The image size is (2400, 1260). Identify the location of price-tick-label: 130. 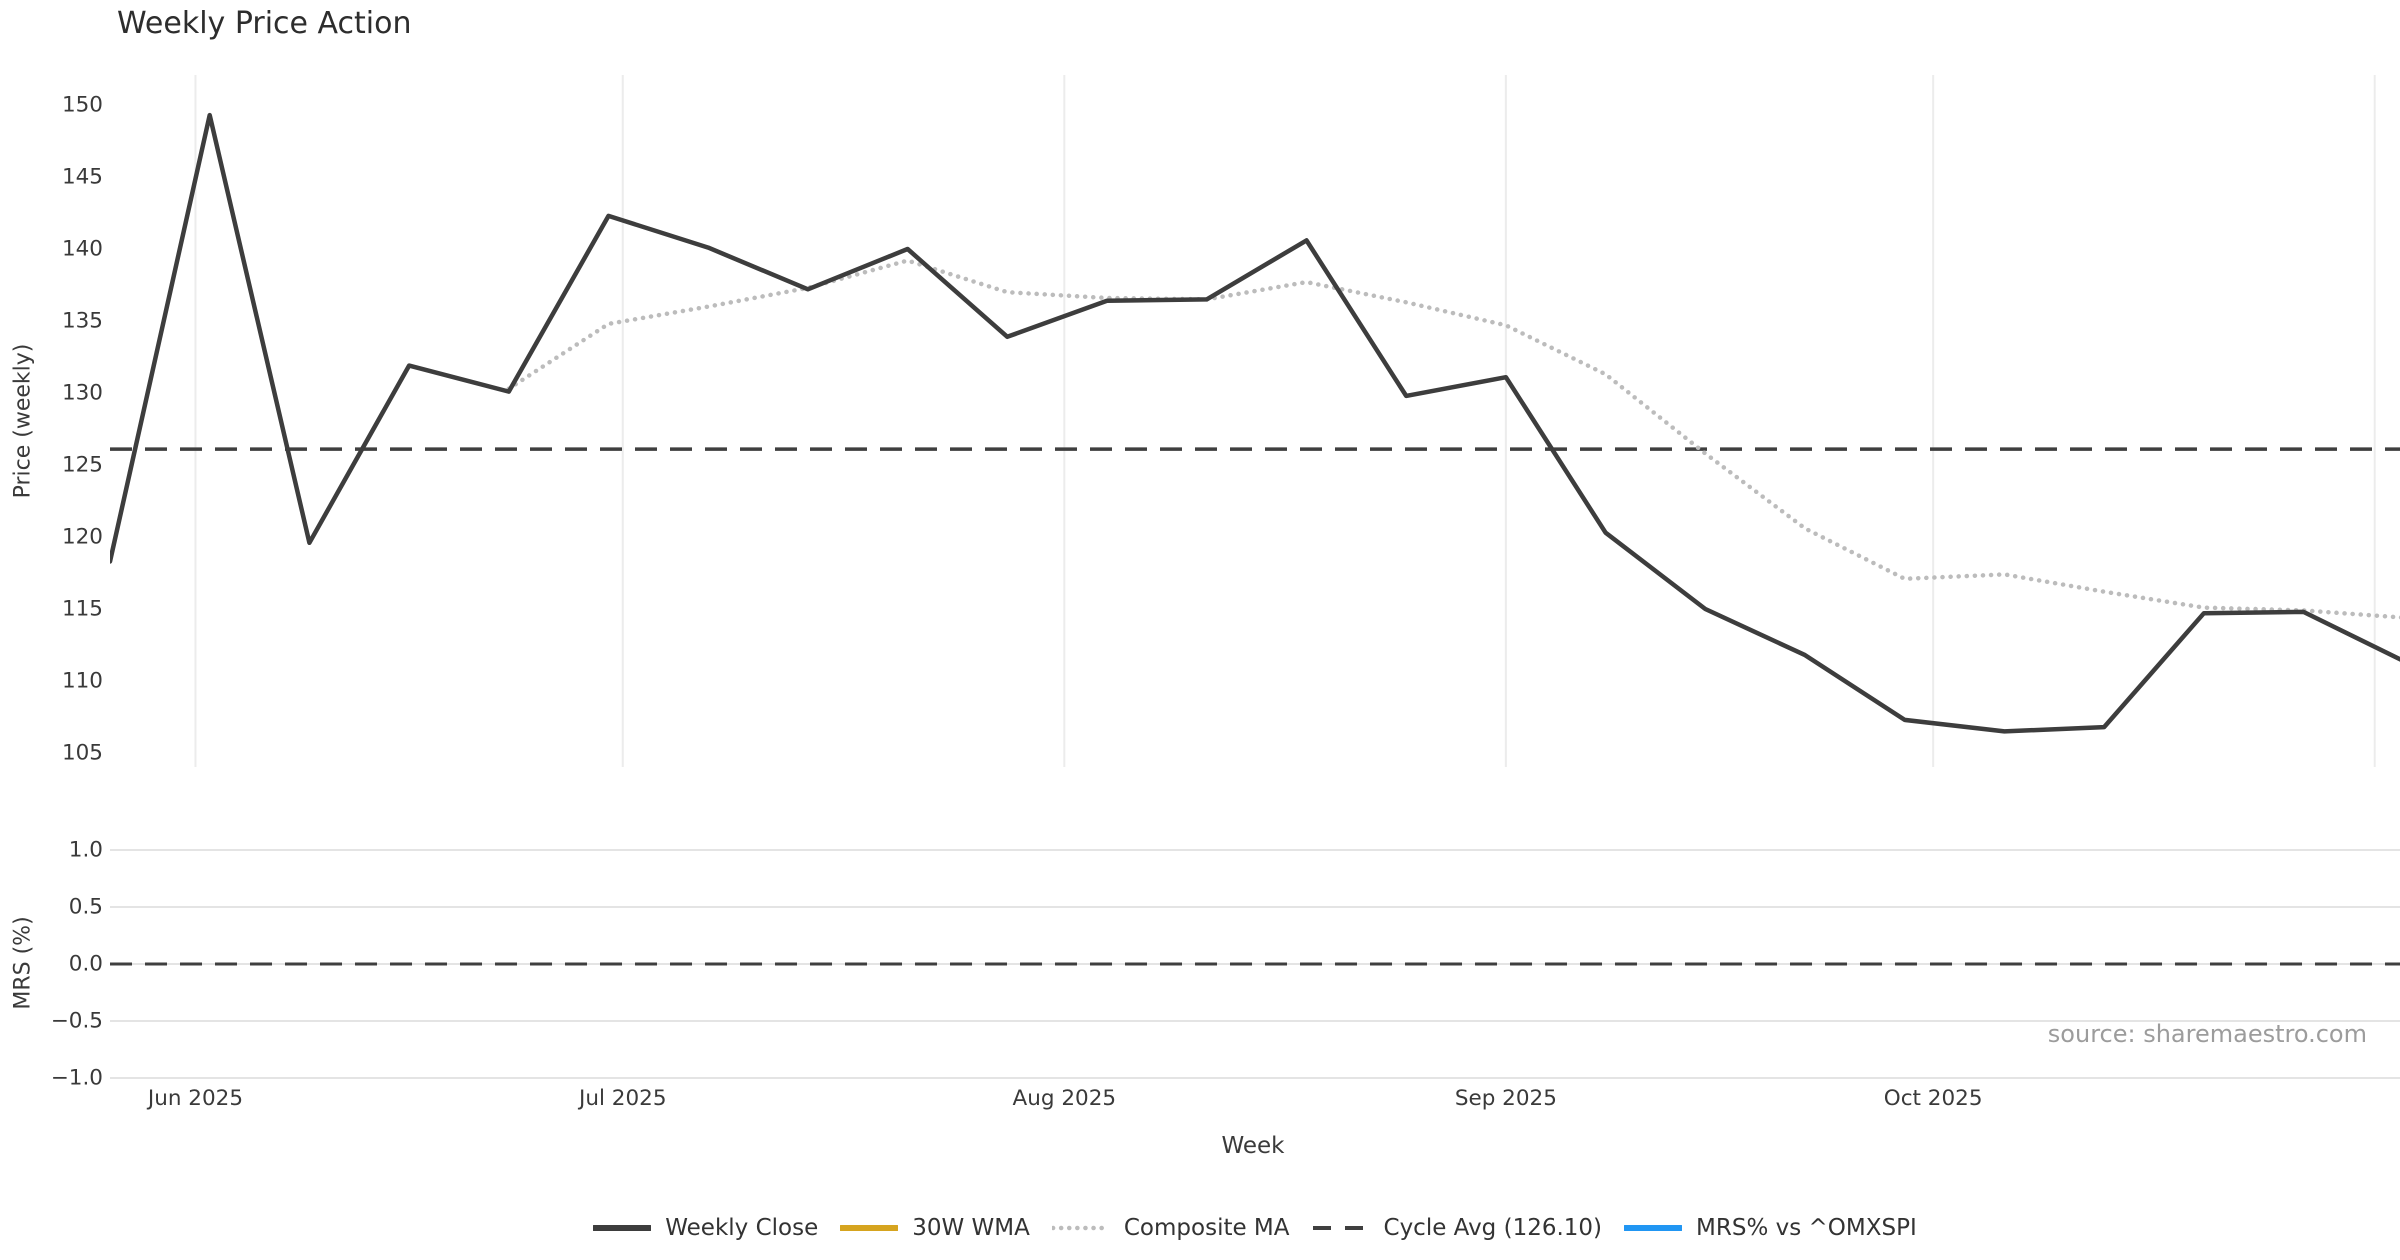
(82, 393).